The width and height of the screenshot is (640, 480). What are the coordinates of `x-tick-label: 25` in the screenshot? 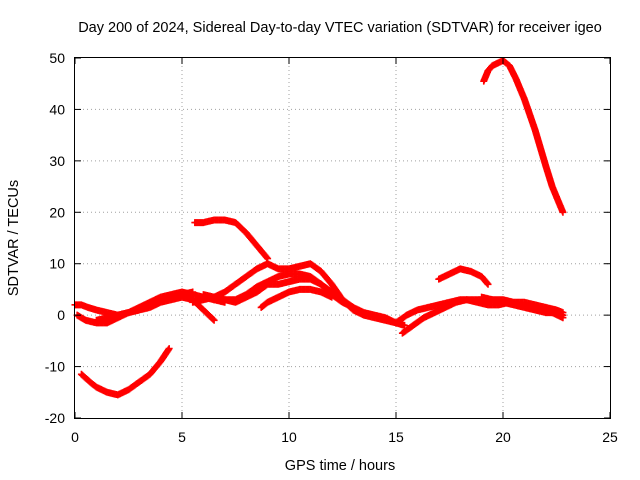 It's located at (610, 437).